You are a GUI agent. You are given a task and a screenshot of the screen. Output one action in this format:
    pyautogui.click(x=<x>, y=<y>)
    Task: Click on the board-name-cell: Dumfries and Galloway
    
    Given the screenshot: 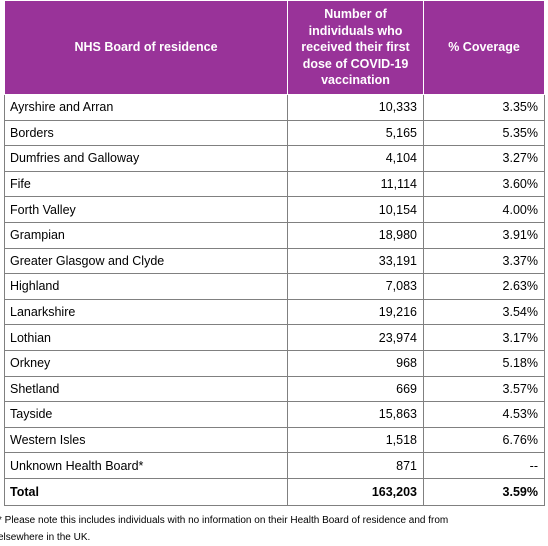 What is the action you would take?
    pyautogui.click(x=146, y=158)
    